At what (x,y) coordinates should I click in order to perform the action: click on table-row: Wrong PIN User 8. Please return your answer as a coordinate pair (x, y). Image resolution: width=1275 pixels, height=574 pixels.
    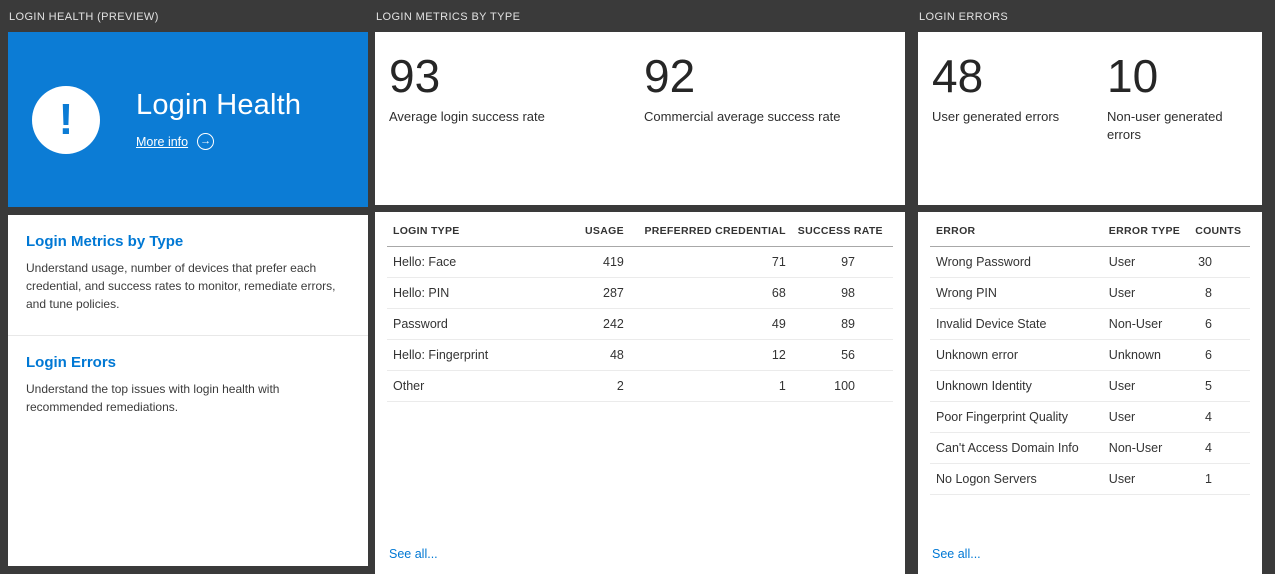
    Looking at the image, I should click on (1090, 293).